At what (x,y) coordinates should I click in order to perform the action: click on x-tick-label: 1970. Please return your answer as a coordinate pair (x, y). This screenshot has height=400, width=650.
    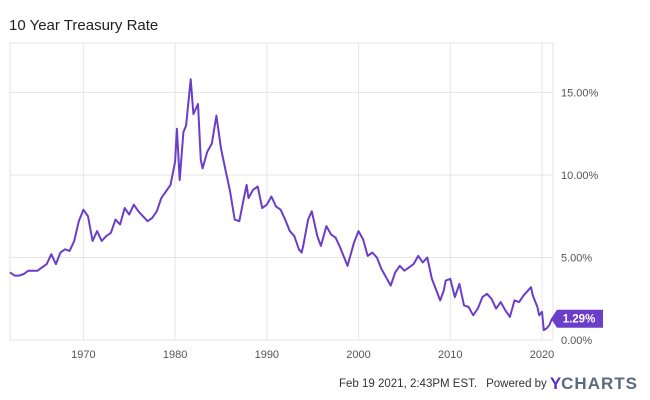
    Looking at the image, I should click on (83, 355).